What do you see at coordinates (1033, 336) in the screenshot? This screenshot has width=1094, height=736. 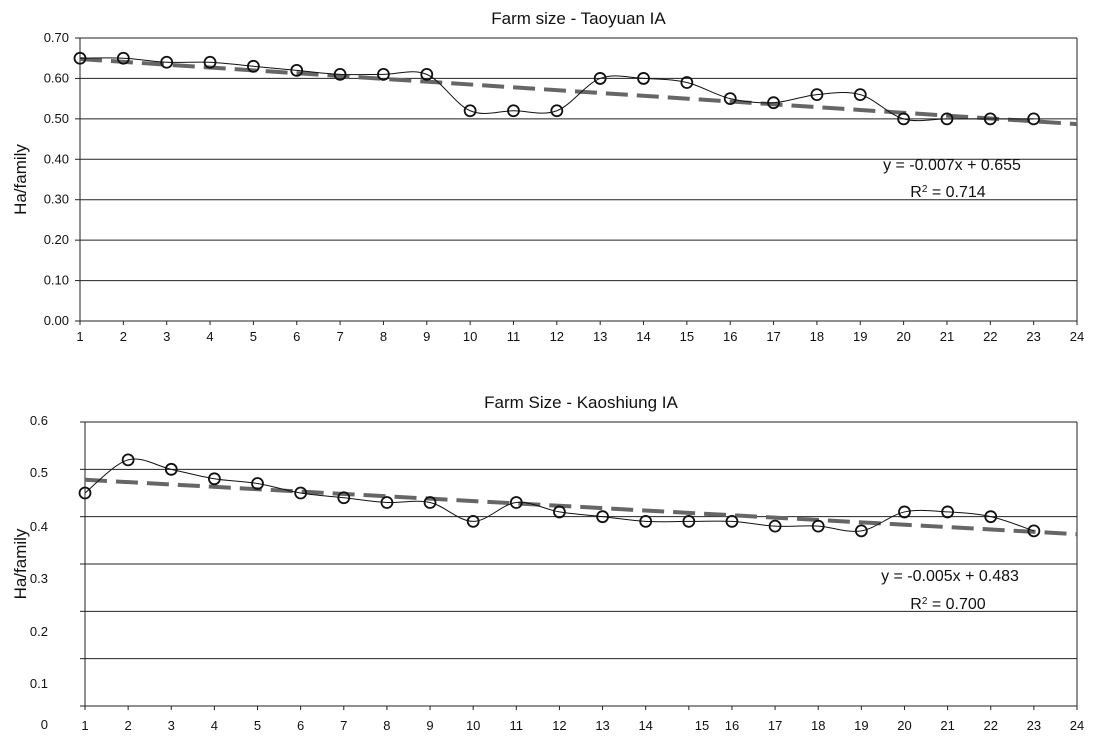 I see `x-tick-label: 23` at bounding box center [1033, 336].